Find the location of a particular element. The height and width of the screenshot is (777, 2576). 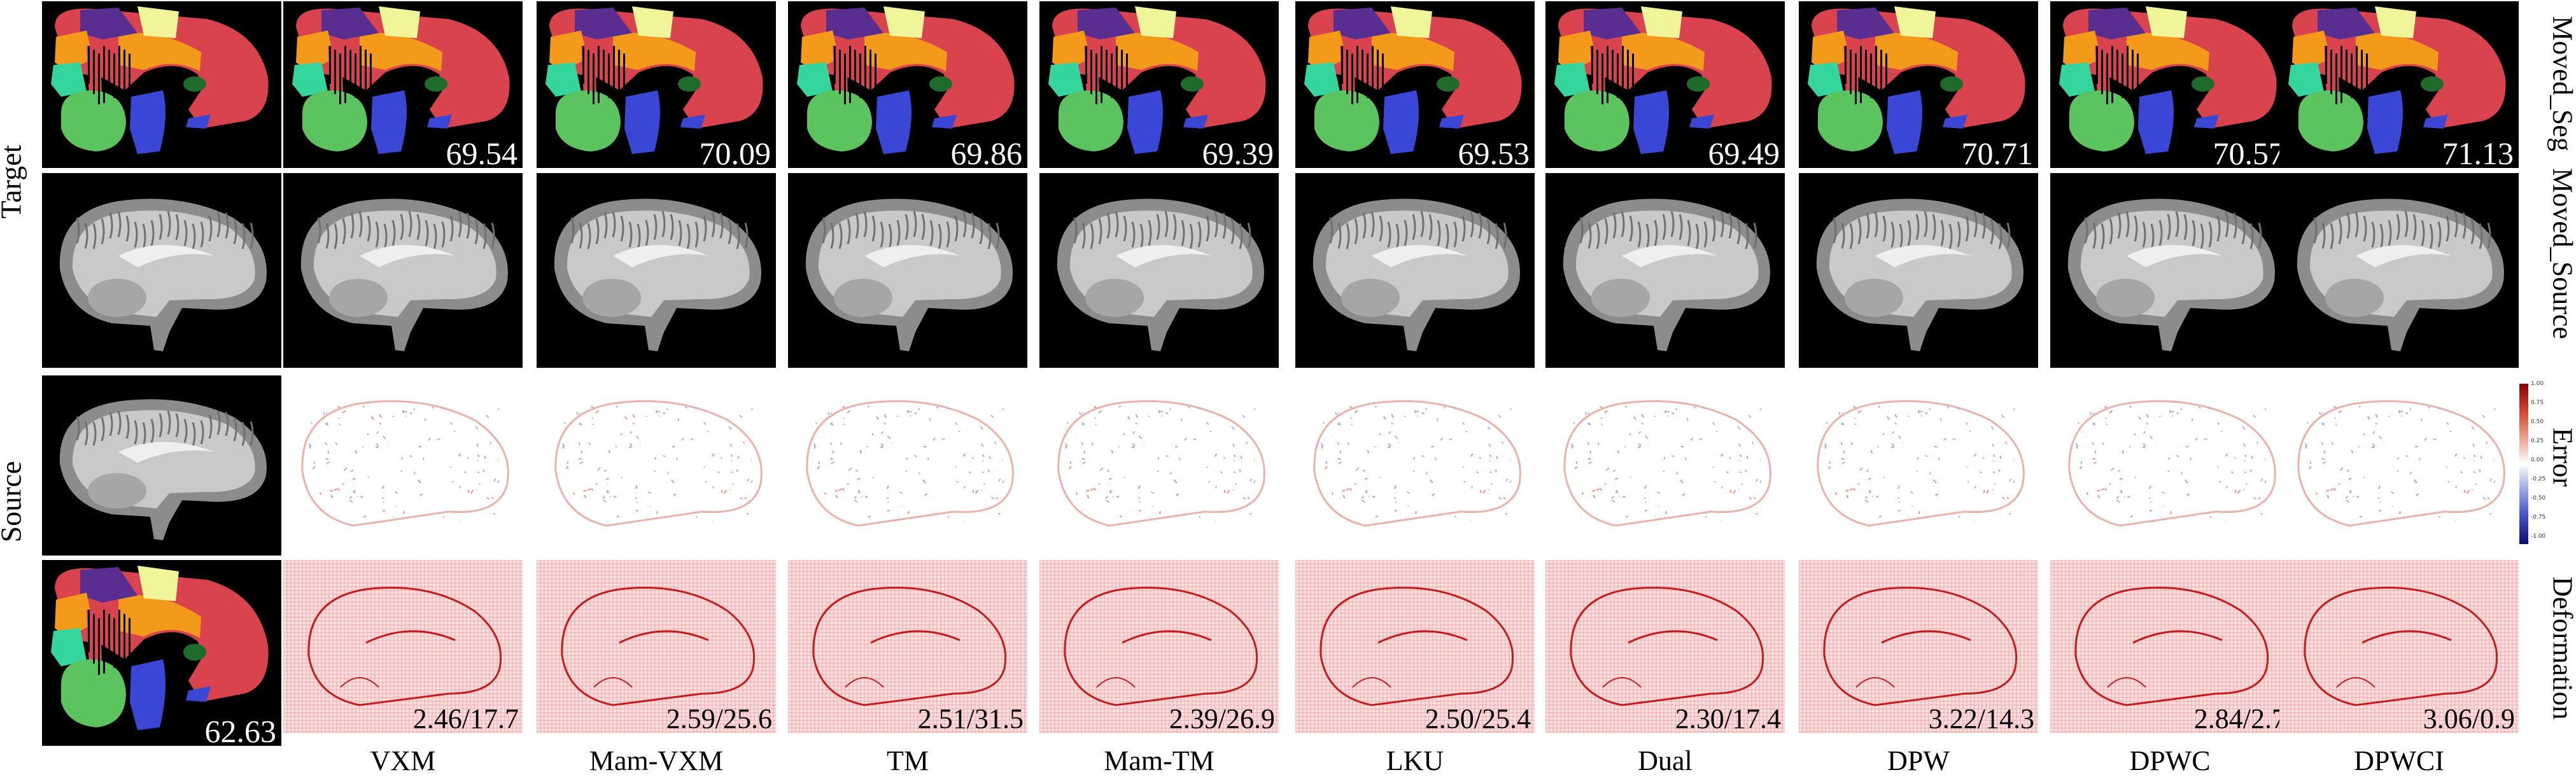

dice-score: 69.39 is located at coordinates (1238, 152).